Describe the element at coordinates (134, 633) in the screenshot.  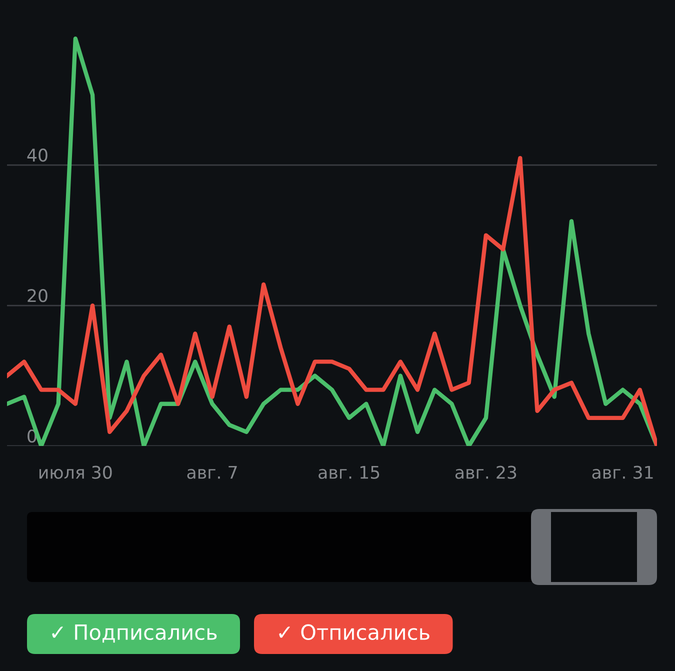
I see `text: ✓ Подписались` at that location.